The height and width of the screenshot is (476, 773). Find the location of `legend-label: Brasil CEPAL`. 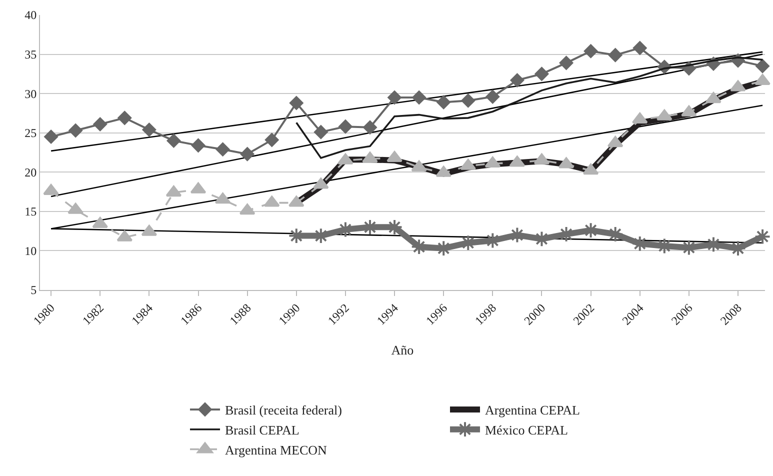

legend-label: Brasil CEPAL is located at coordinates (262, 430).